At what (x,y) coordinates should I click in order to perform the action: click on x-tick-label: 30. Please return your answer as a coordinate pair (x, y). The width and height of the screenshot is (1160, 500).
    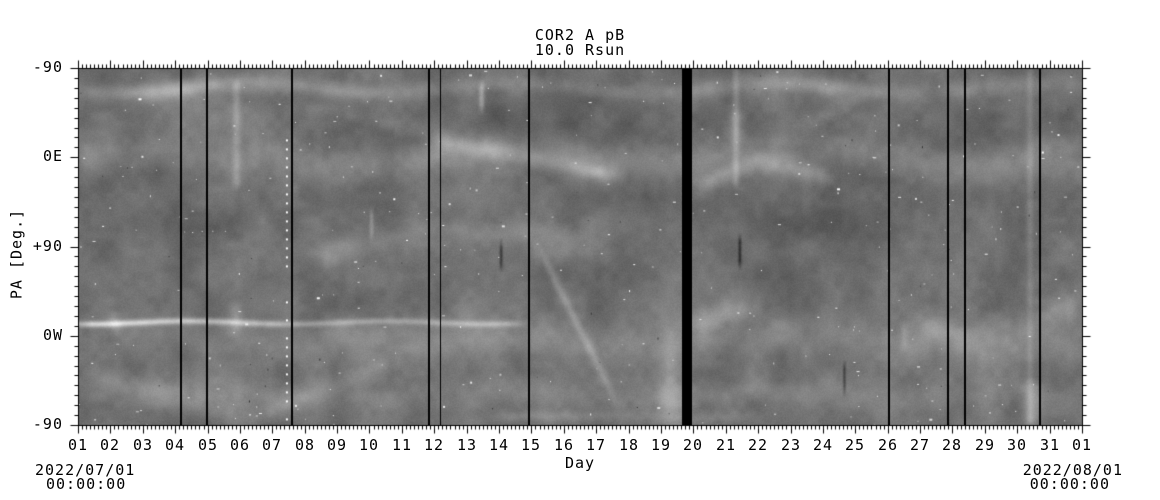
    Looking at the image, I should click on (1017, 445).